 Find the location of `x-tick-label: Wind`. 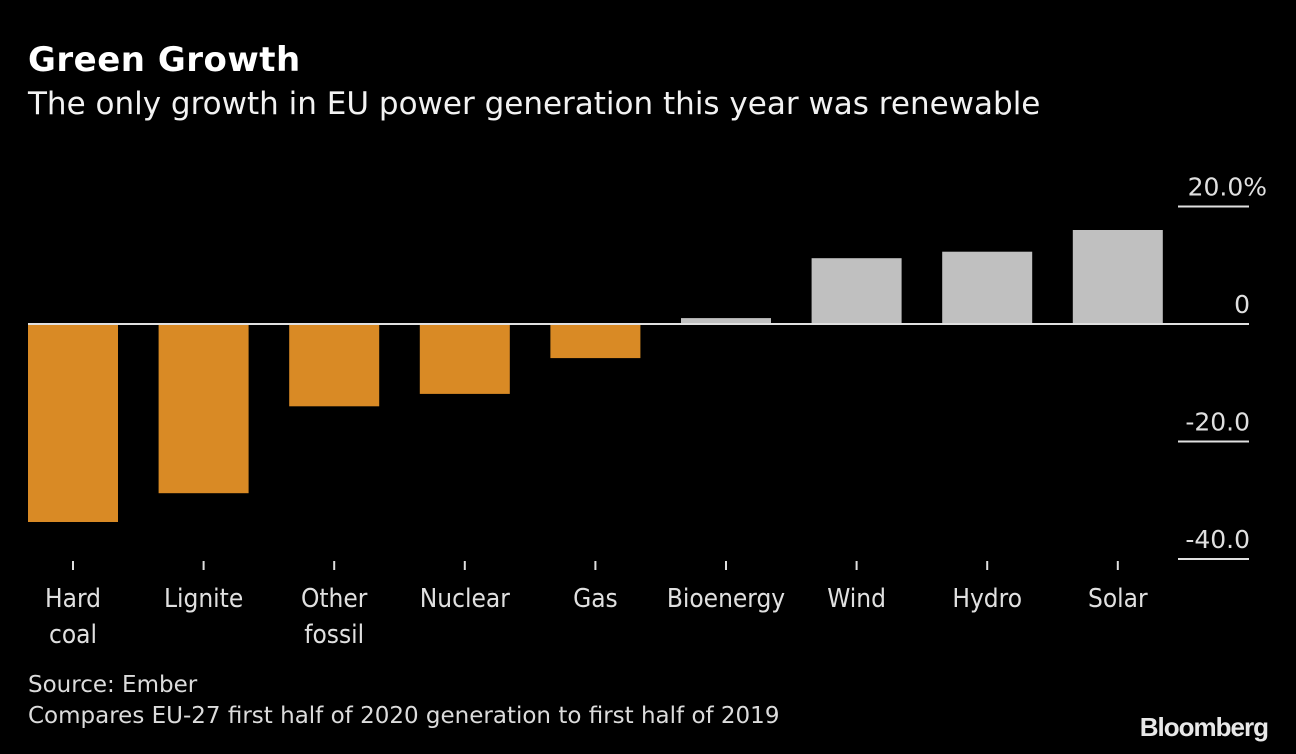

x-tick-label: Wind is located at coordinates (856, 599).